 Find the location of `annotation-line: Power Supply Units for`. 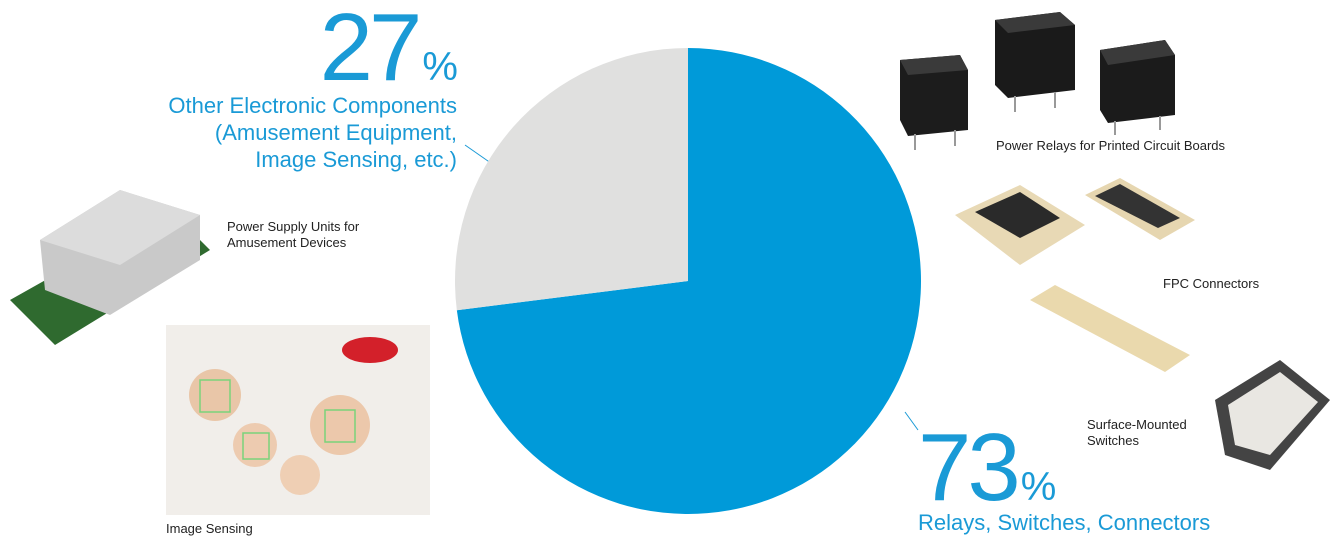

annotation-line: Power Supply Units for is located at coordinates (293, 226).